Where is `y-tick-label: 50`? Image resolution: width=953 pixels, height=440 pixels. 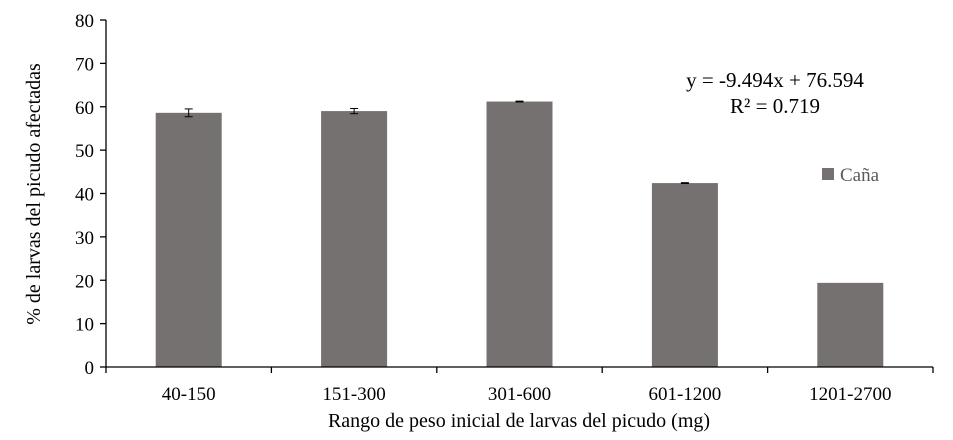 y-tick-label: 50 is located at coordinates (84, 151).